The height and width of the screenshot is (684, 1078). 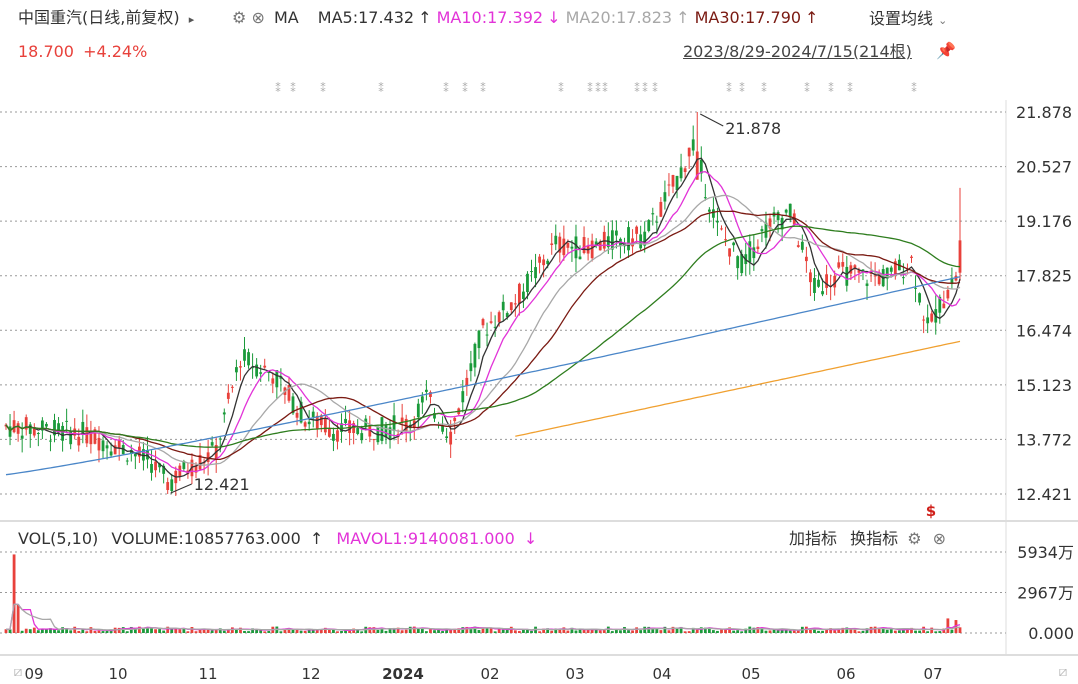 What do you see at coordinates (901, 18) in the screenshot?
I see `settings-ma-label: 设置均线` at bounding box center [901, 18].